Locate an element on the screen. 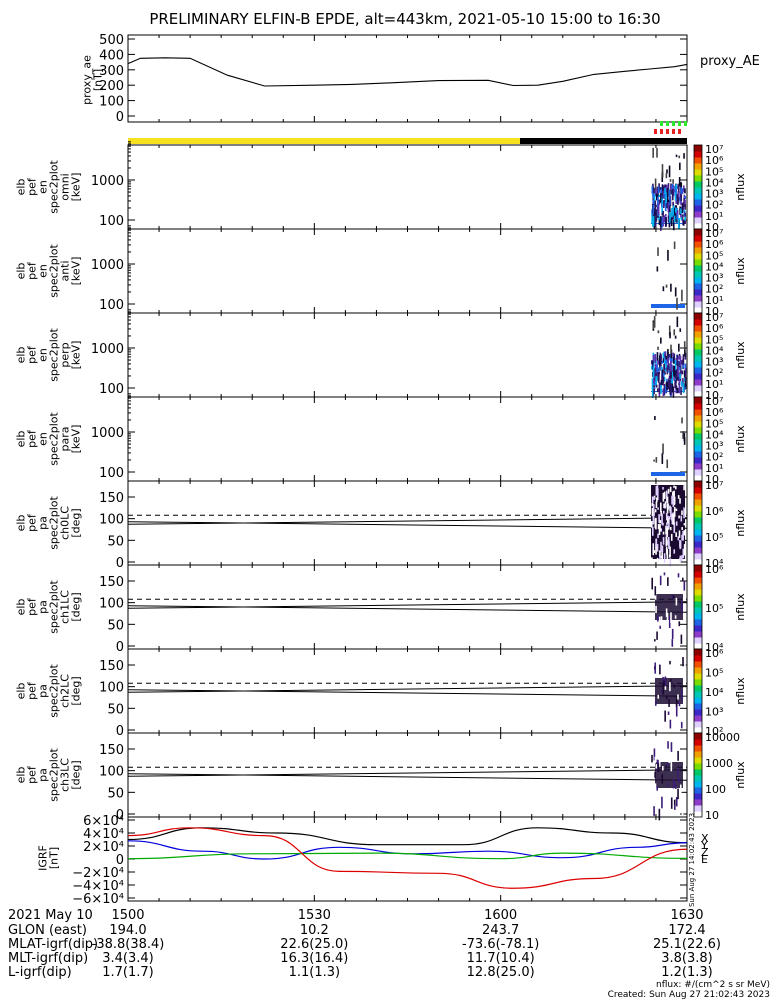 This screenshot has width=775, height=1000. spectrogram-colorbar-label: nflux is located at coordinates (740, 271).